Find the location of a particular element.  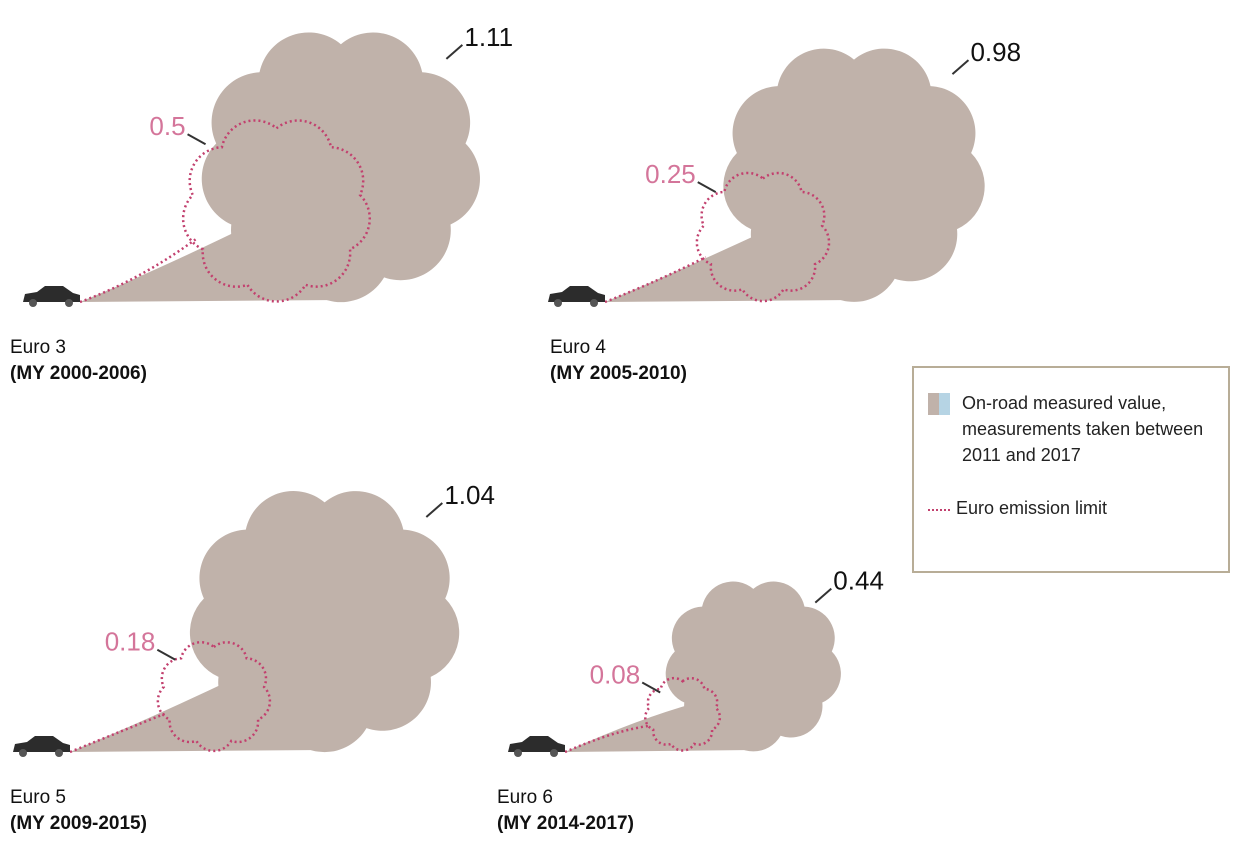

measured-label: 0.44 is located at coordinates (858, 581).